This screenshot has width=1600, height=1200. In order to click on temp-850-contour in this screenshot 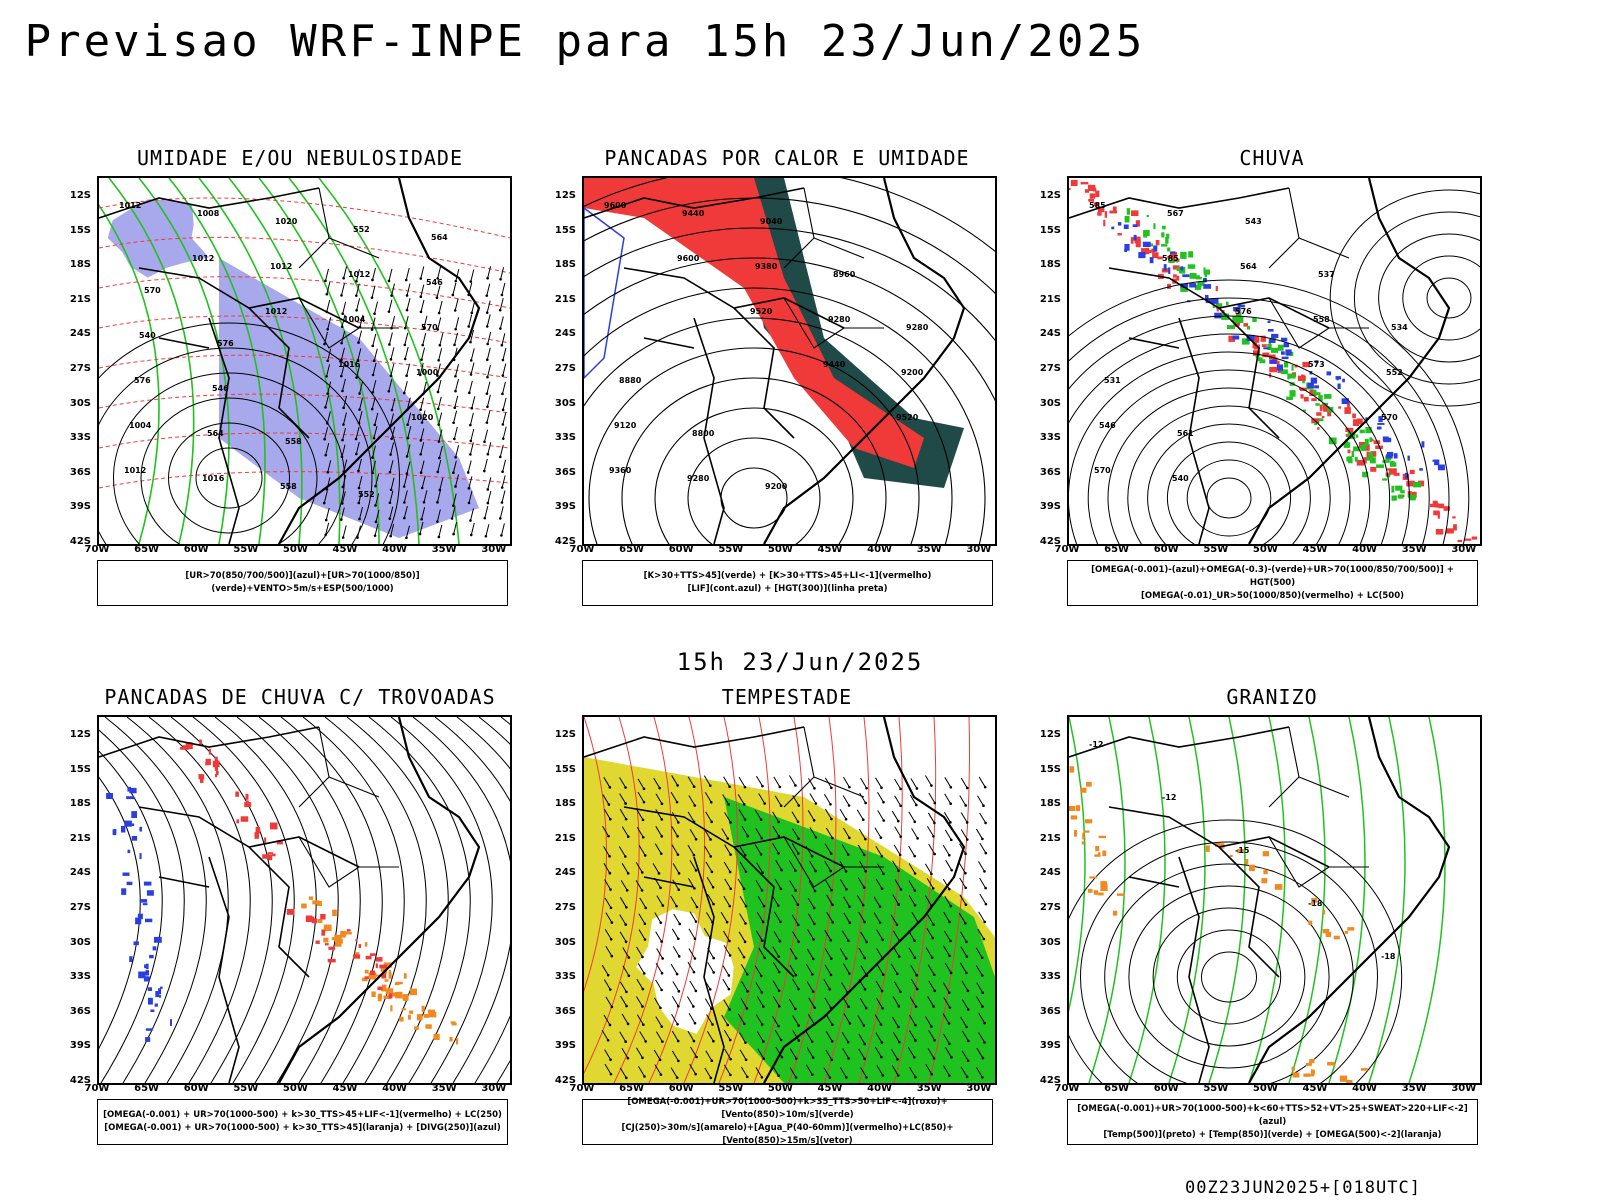, I will do `click(1387, 900)`.